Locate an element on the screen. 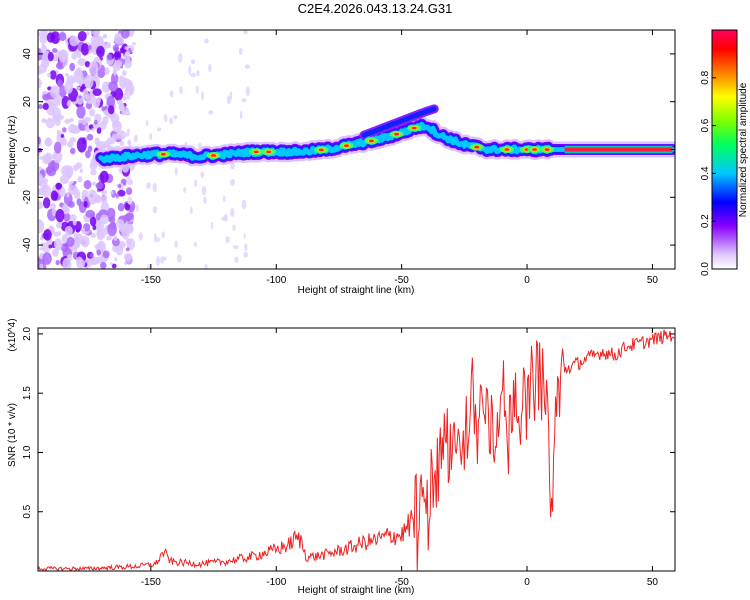  snr-x-tick-label: 50 is located at coordinates (653, 582).